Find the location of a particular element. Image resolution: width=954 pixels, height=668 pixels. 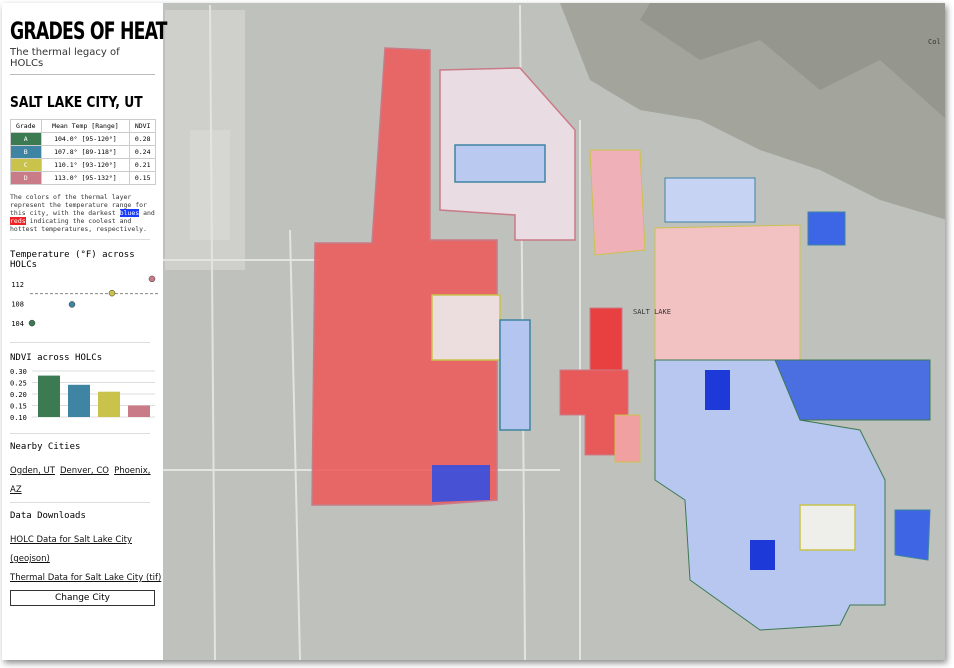

city-link: Phoenix, AZ is located at coordinates (80, 480).